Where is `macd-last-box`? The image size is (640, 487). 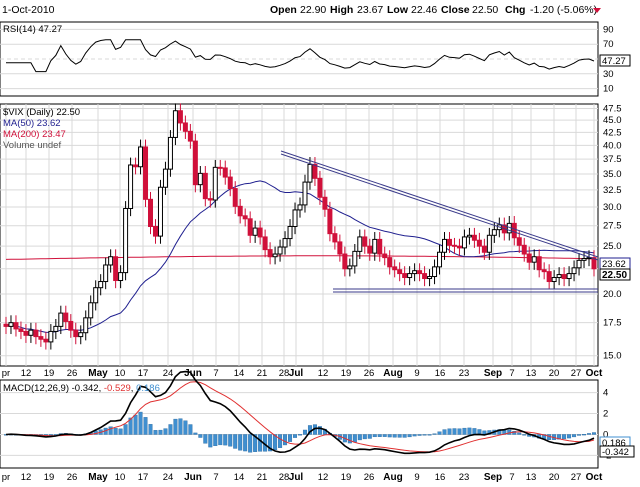
macd-last-box is located at coordinates (617, 451).